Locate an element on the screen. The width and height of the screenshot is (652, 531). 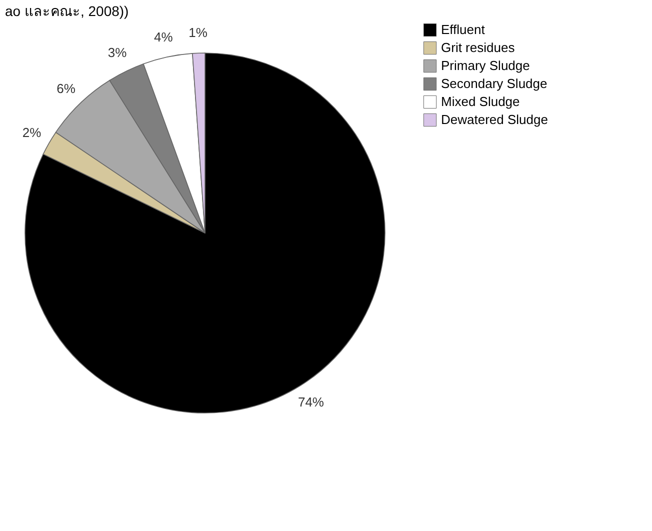
legend-label: Effluent is located at coordinates (463, 29).